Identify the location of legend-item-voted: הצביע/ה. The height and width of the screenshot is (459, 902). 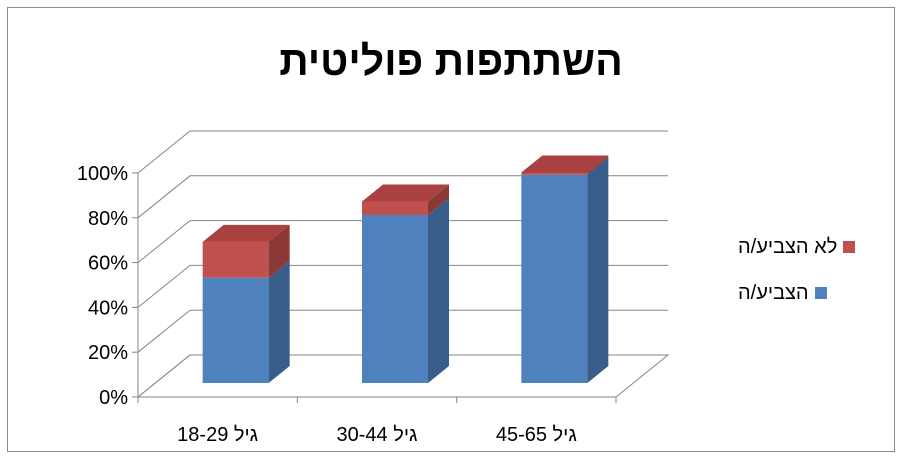
(818, 293).